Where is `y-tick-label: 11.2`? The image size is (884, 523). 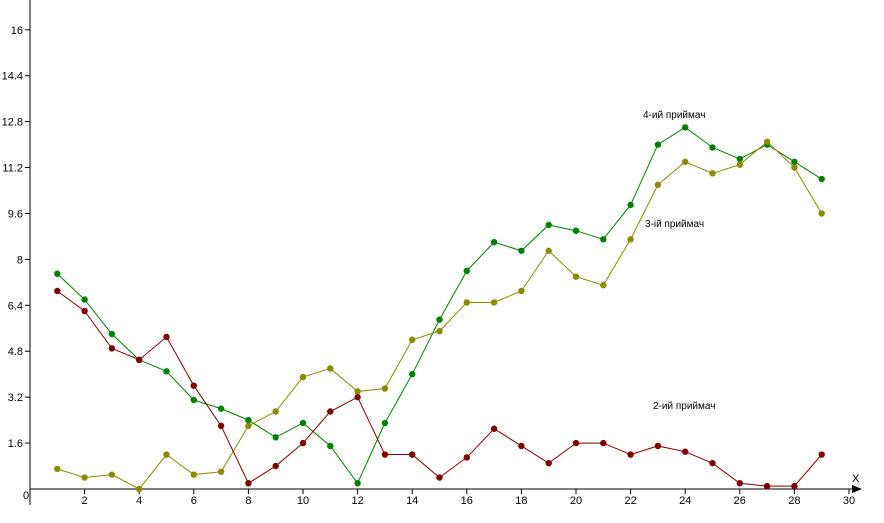
y-tick-label: 11.2 is located at coordinates (12, 169).